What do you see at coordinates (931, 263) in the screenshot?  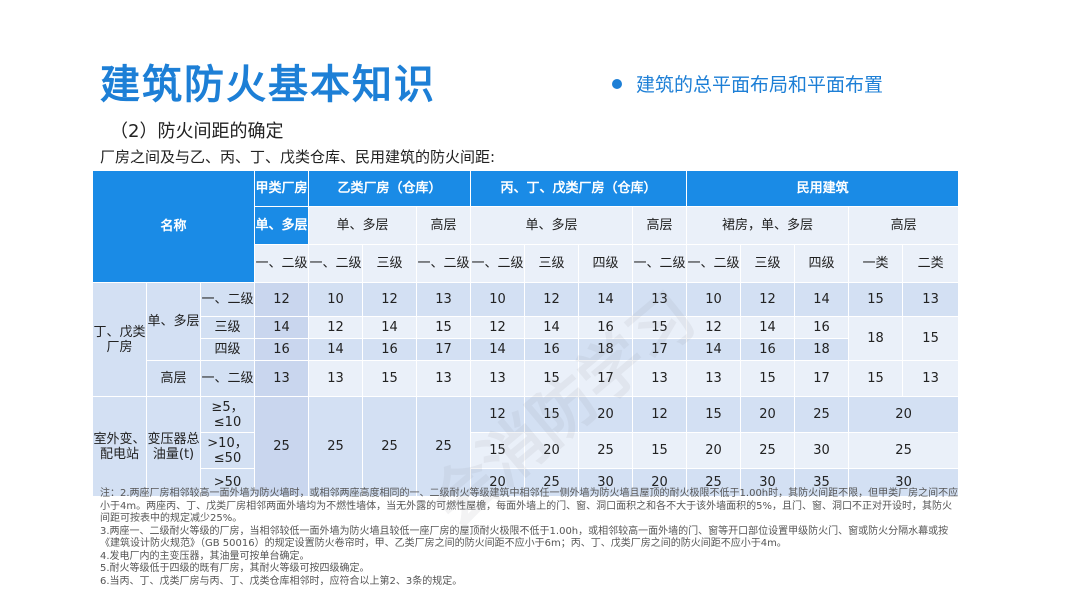 I see `grade-cell: 二类` at bounding box center [931, 263].